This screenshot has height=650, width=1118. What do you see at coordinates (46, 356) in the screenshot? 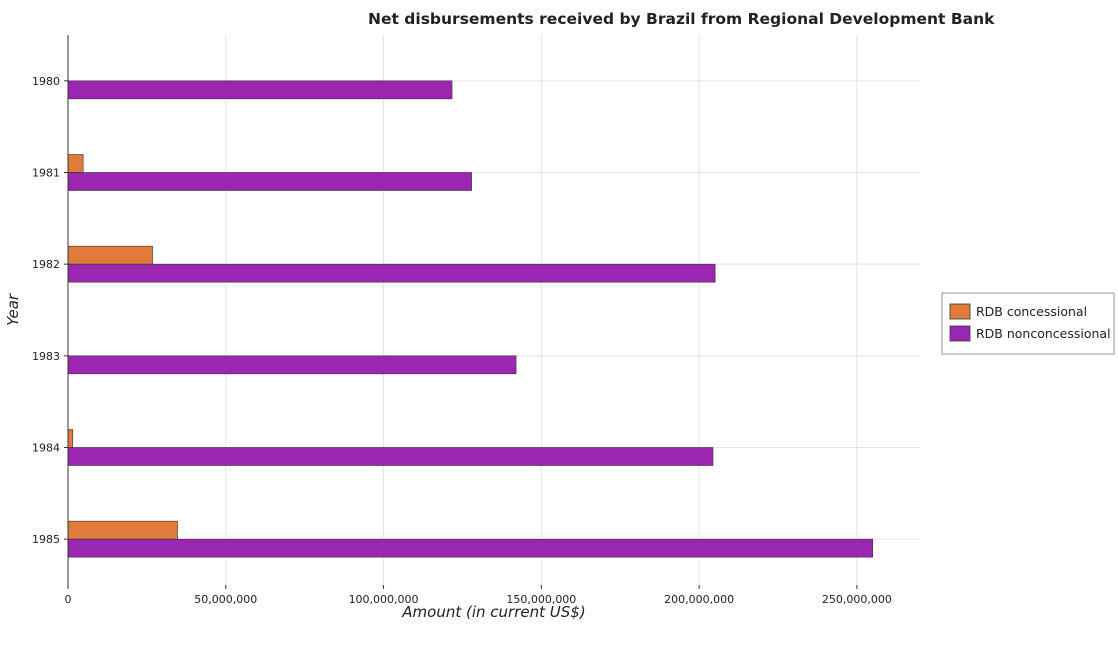
I see `y-tick-label: 1983` at bounding box center [46, 356].